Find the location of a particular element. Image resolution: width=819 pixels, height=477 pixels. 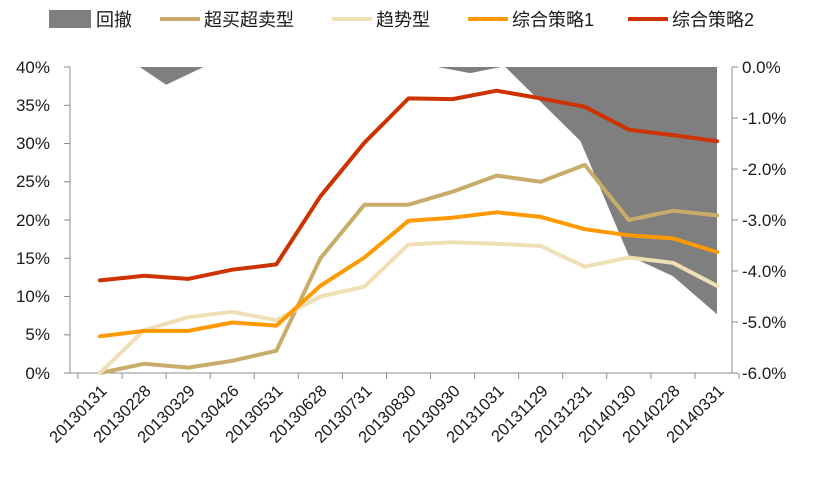

left-y-tick-label: 35% is located at coordinates (33, 105).